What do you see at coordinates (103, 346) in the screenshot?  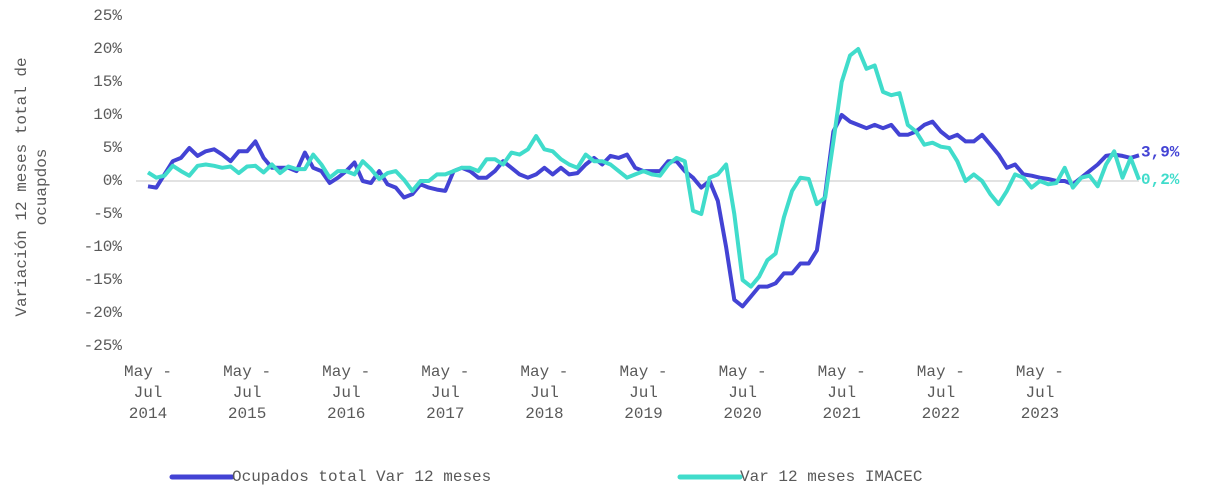 I see `y-tick-label: -25%` at bounding box center [103, 346].